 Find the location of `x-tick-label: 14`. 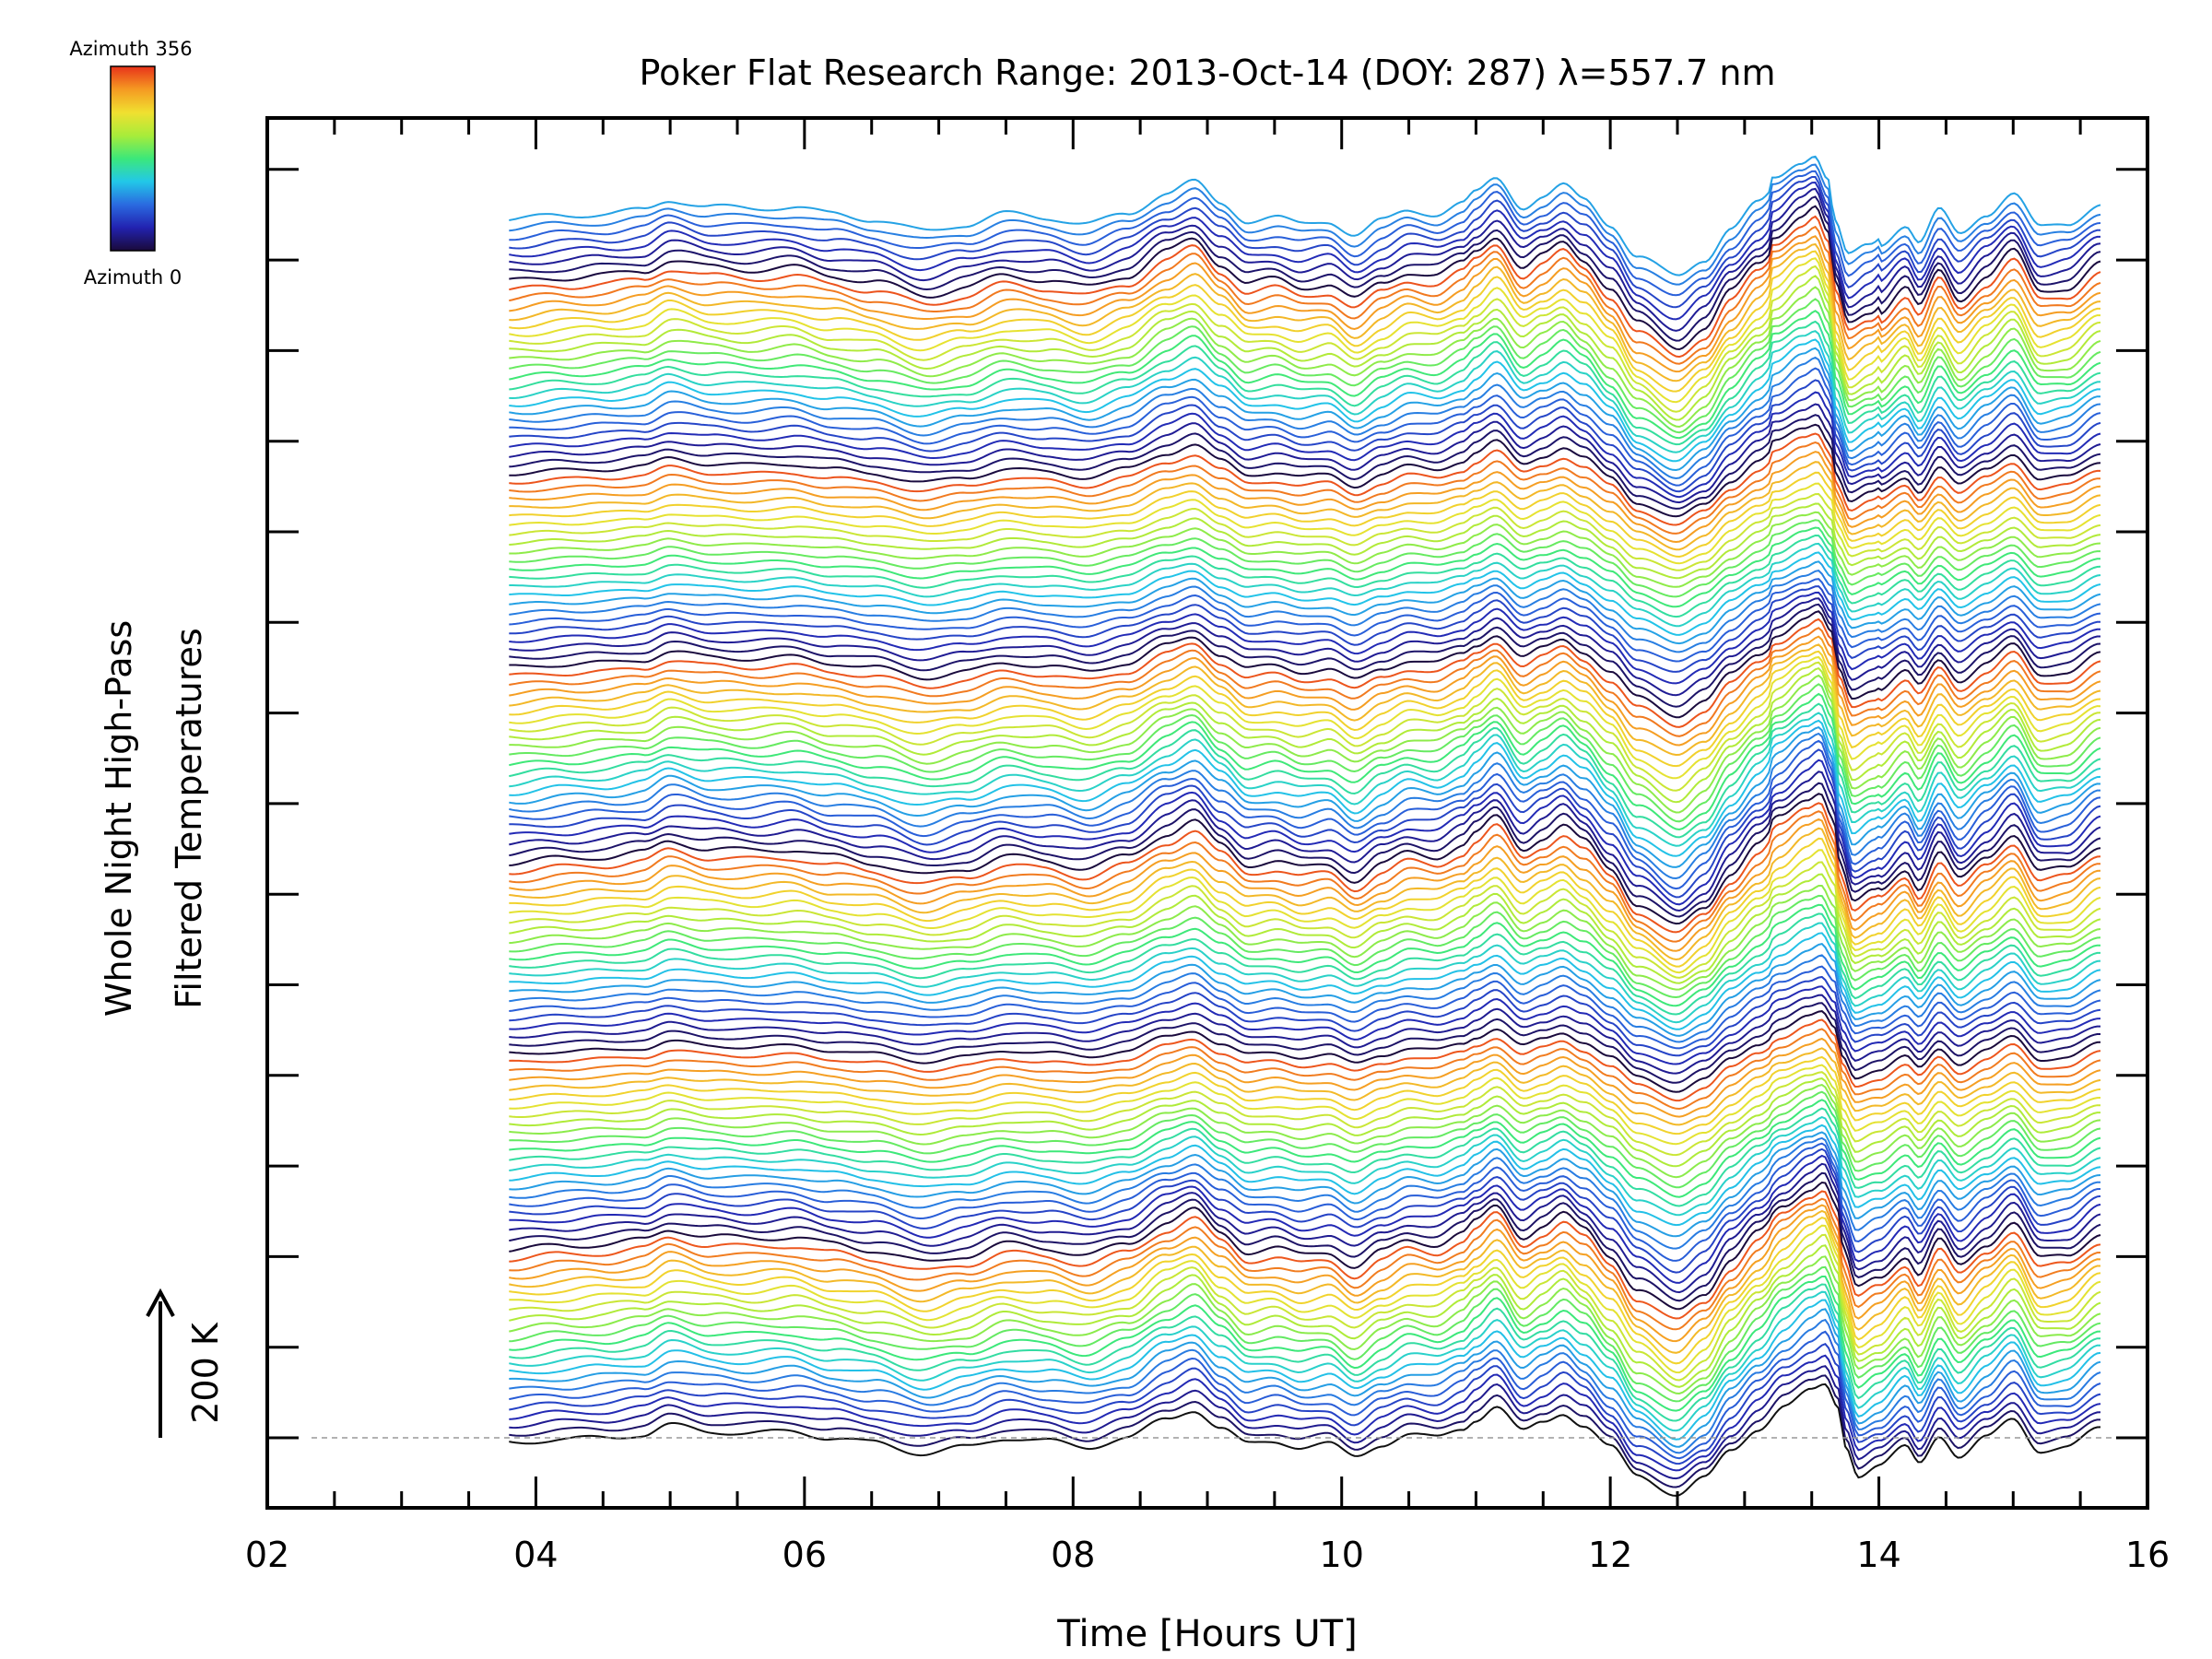

x-tick-label: 14 is located at coordinates (1878, 1555).